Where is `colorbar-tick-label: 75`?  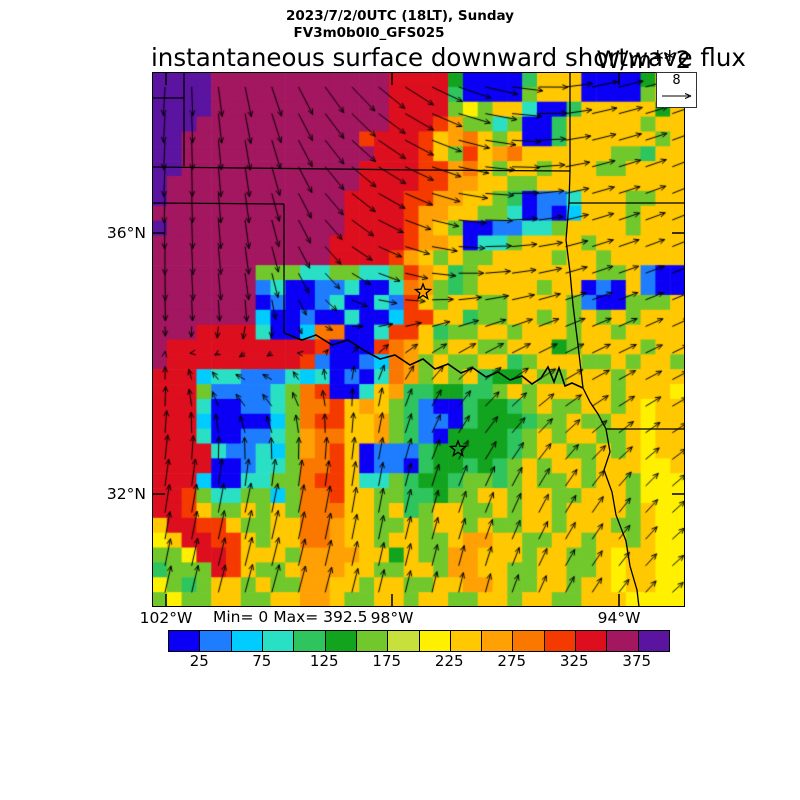
colorbar-tick-label: 75 is located at coordinates (262, 661).